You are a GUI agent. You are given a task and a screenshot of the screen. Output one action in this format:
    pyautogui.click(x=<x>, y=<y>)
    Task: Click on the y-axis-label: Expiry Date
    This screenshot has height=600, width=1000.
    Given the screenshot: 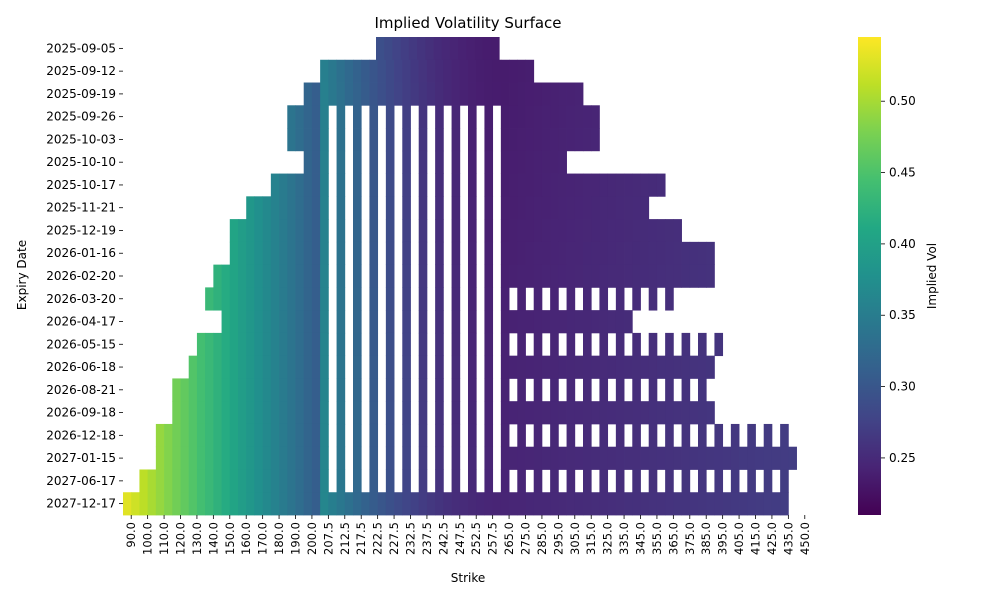 What is the action you would take?
    pyautogui.click(x=22, y=275)
    